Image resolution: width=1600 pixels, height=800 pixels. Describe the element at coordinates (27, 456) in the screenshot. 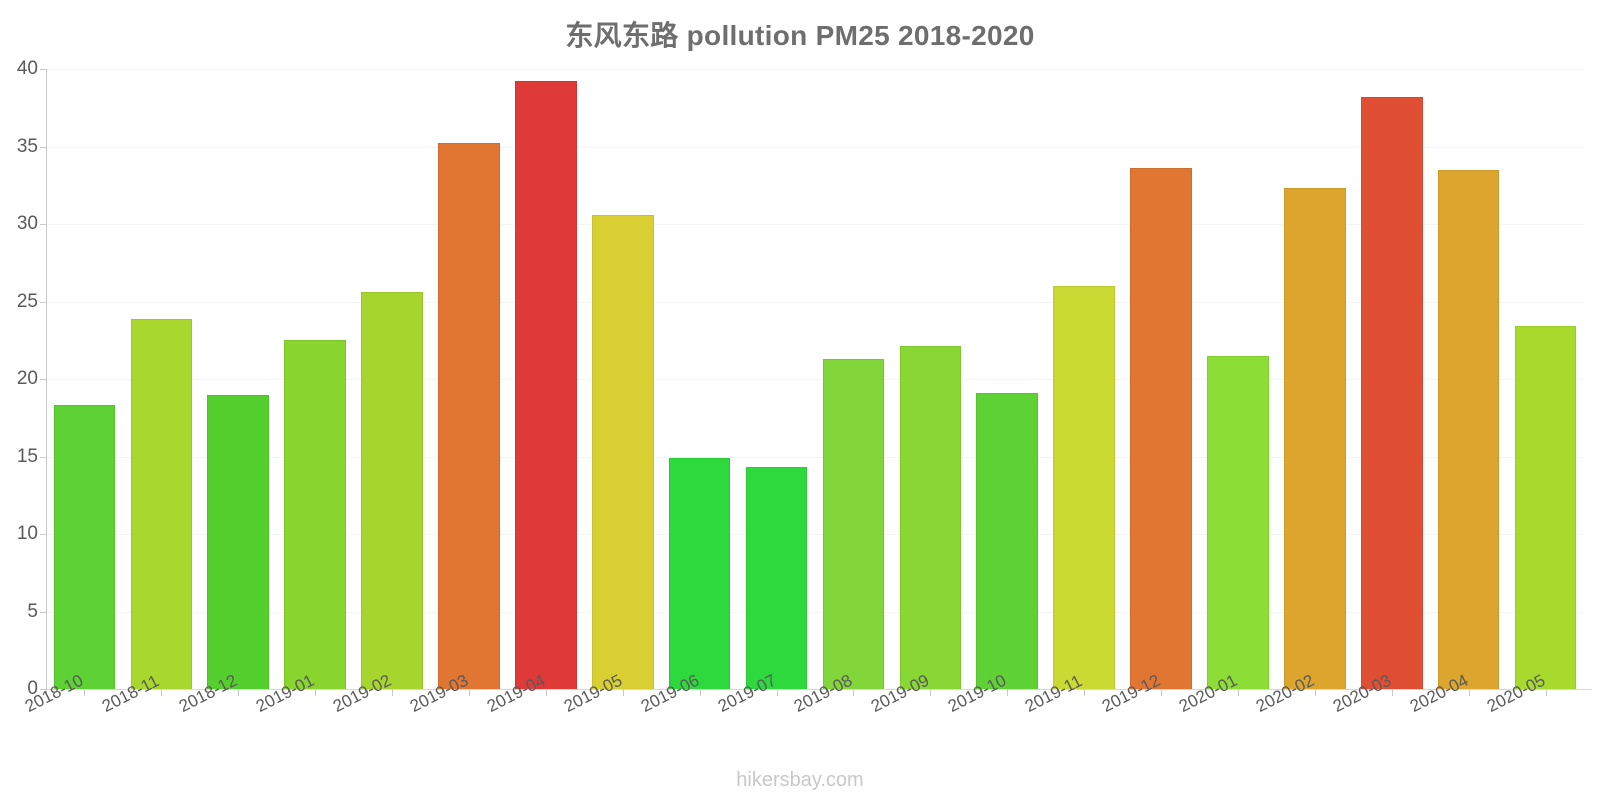

I see `y-tick-label: 15` at that location.